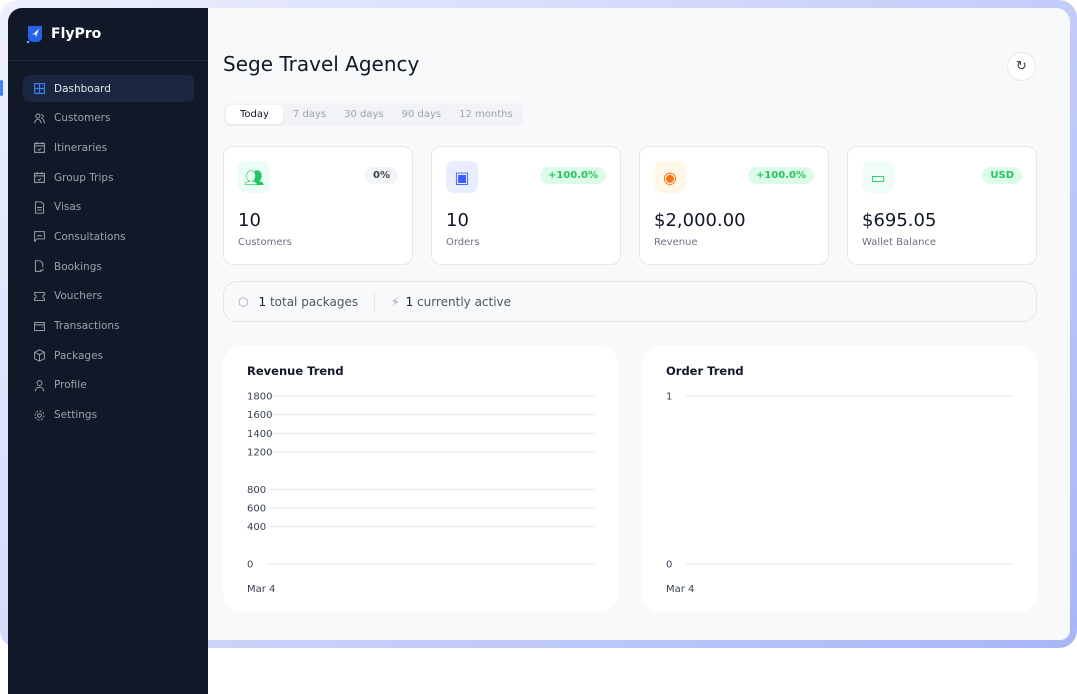 Image resolution: width=1077 pixels, height=694 pixels. What do you see at coordinates (839, 479) in the screenshot?
I see `order-trend-chart: Order Trend 0 1 Mar 4` at bounding box center [839, 479].